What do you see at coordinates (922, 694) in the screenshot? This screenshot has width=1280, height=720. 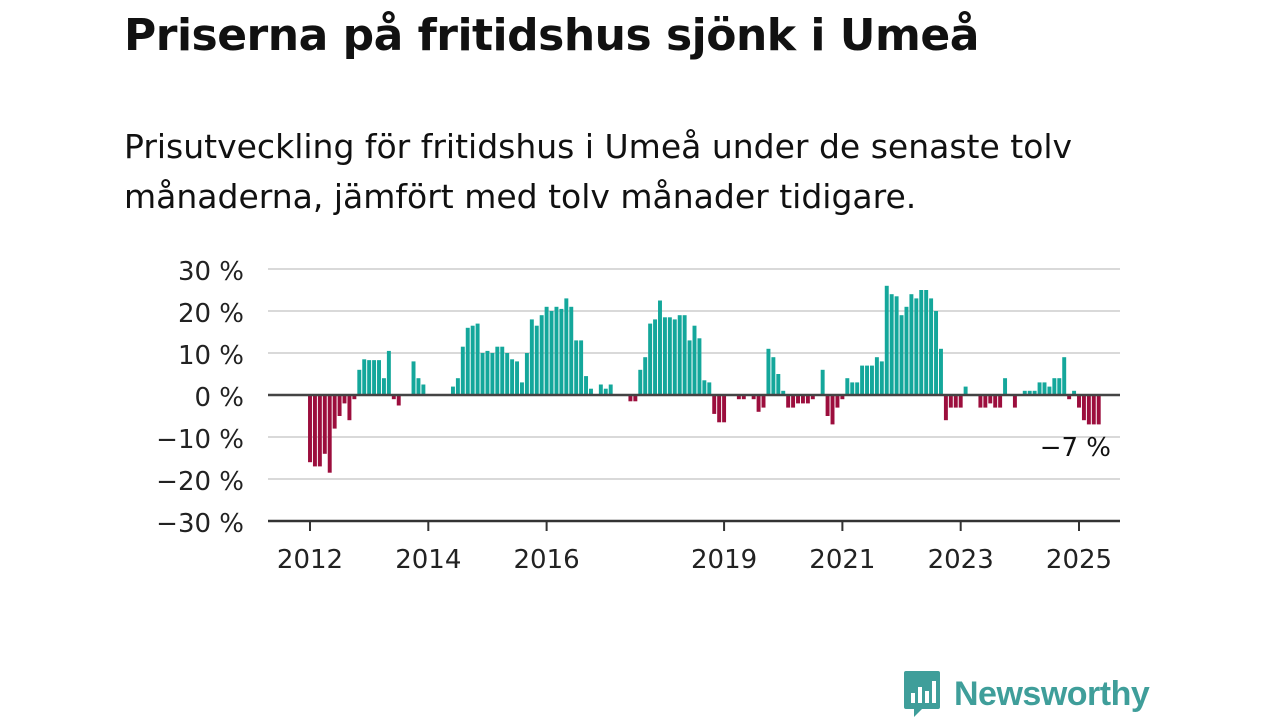 I see `newsworthy-logo-icon` at bounding box center [922, 694].